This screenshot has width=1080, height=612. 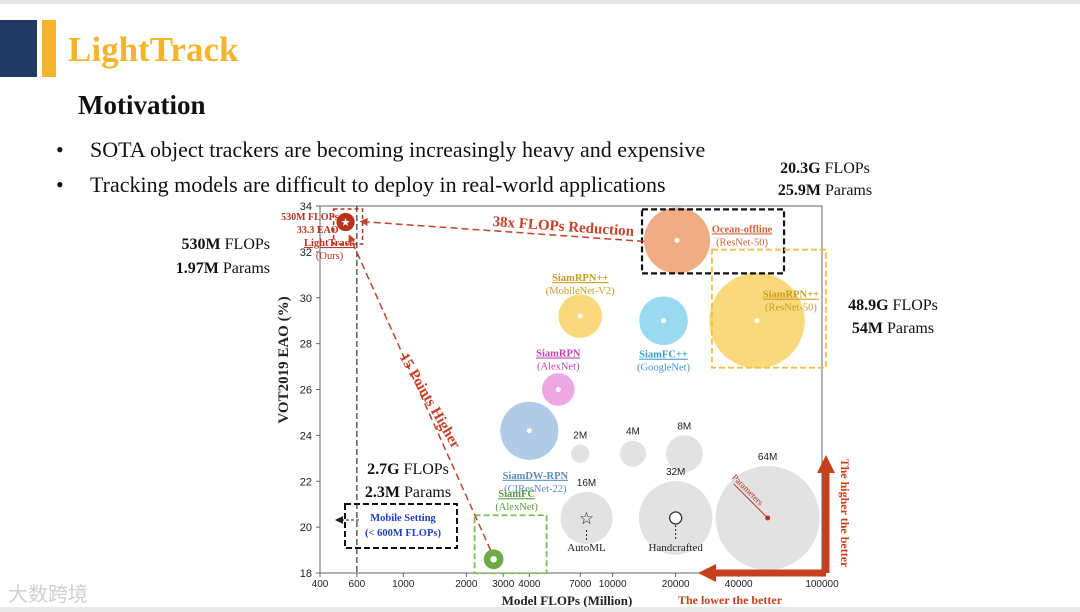 I want to click on spec-callout: 2.7G FLOPs, so click(x=408, y=469).